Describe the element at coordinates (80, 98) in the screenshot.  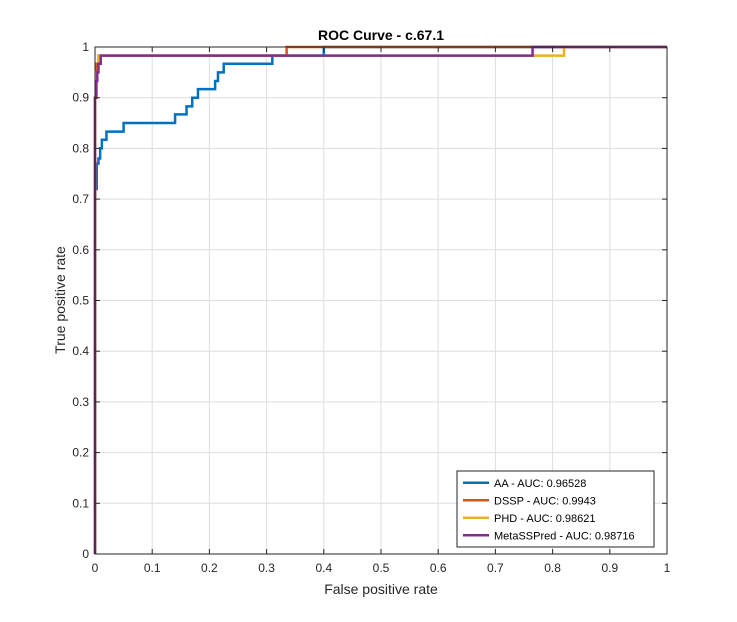
I see `y-tick-label: 0.9` at that location.